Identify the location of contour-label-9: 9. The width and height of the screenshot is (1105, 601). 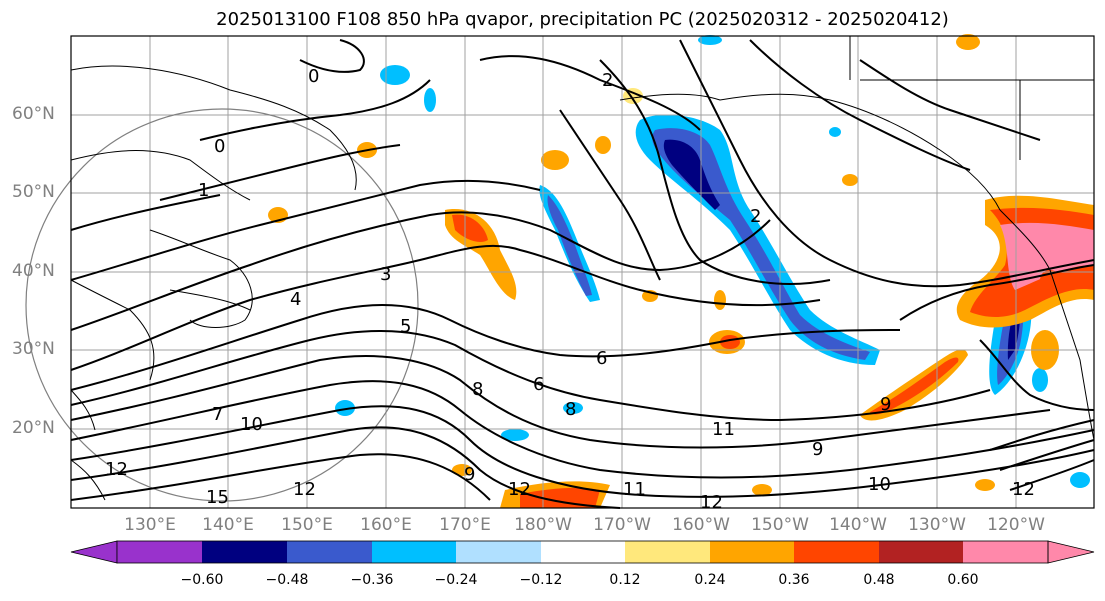
(817, 449).